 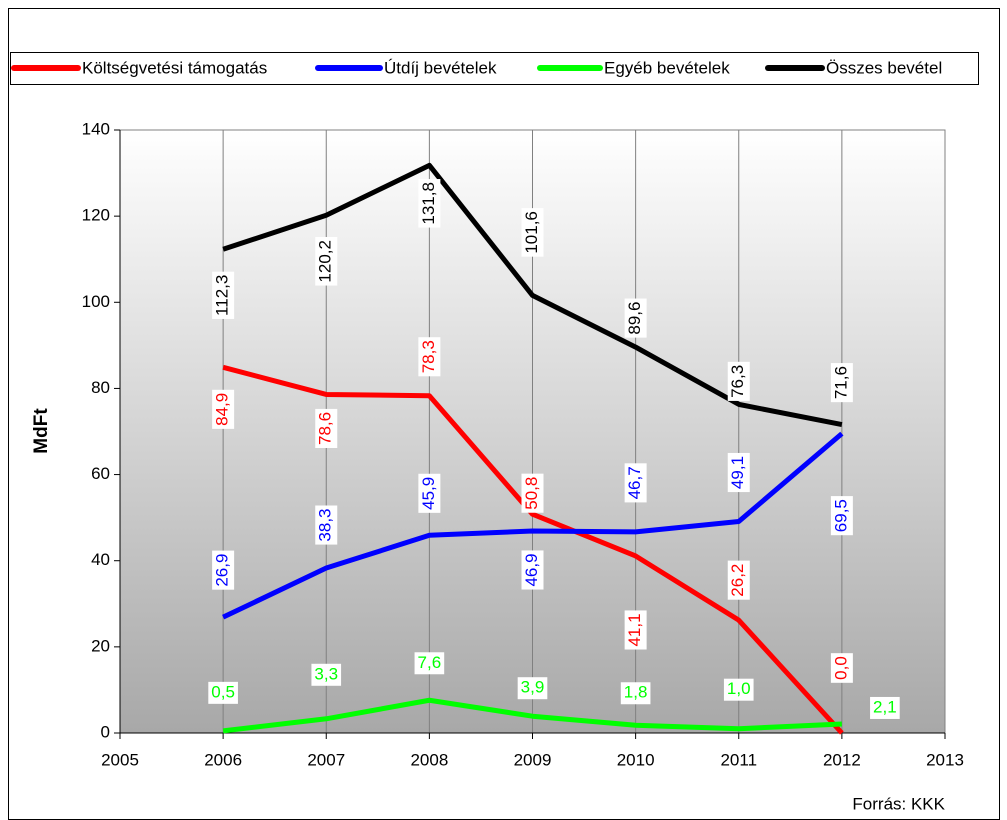 What do you see at coordinates (667, 67) in the screenshot?
I see `legend-label: Egyéb bevételek` at bounding box center [667, 67].